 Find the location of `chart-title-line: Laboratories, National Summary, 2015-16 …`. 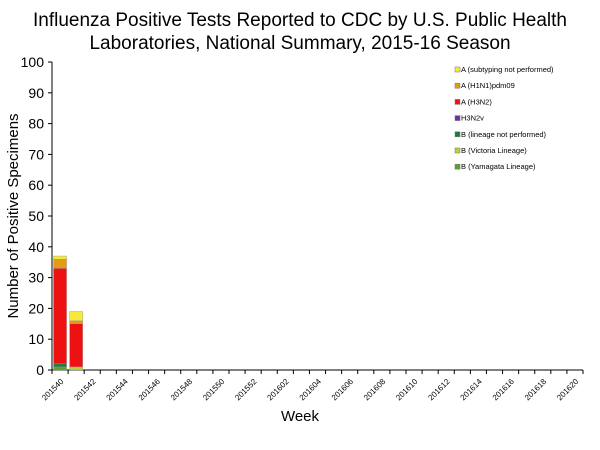

chart-title-line: Laboratories, National Summary, 2015-16 … is located at coordinates (299, 43).